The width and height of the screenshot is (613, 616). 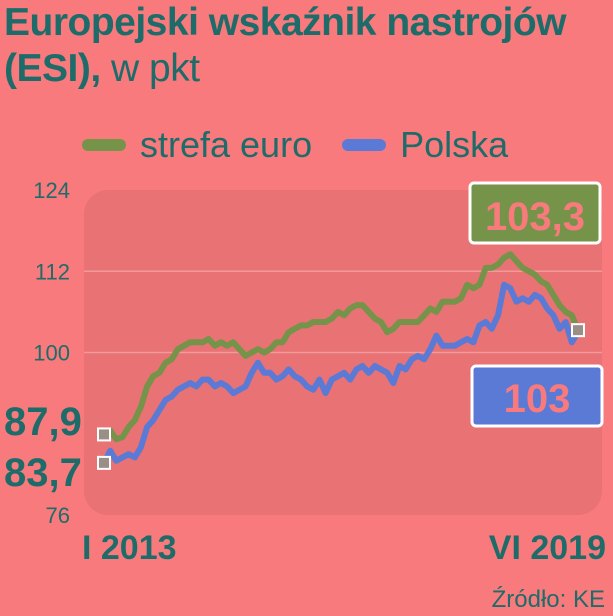 I want to click on start-label-pl: 83,7, so click(x=43, y=473).